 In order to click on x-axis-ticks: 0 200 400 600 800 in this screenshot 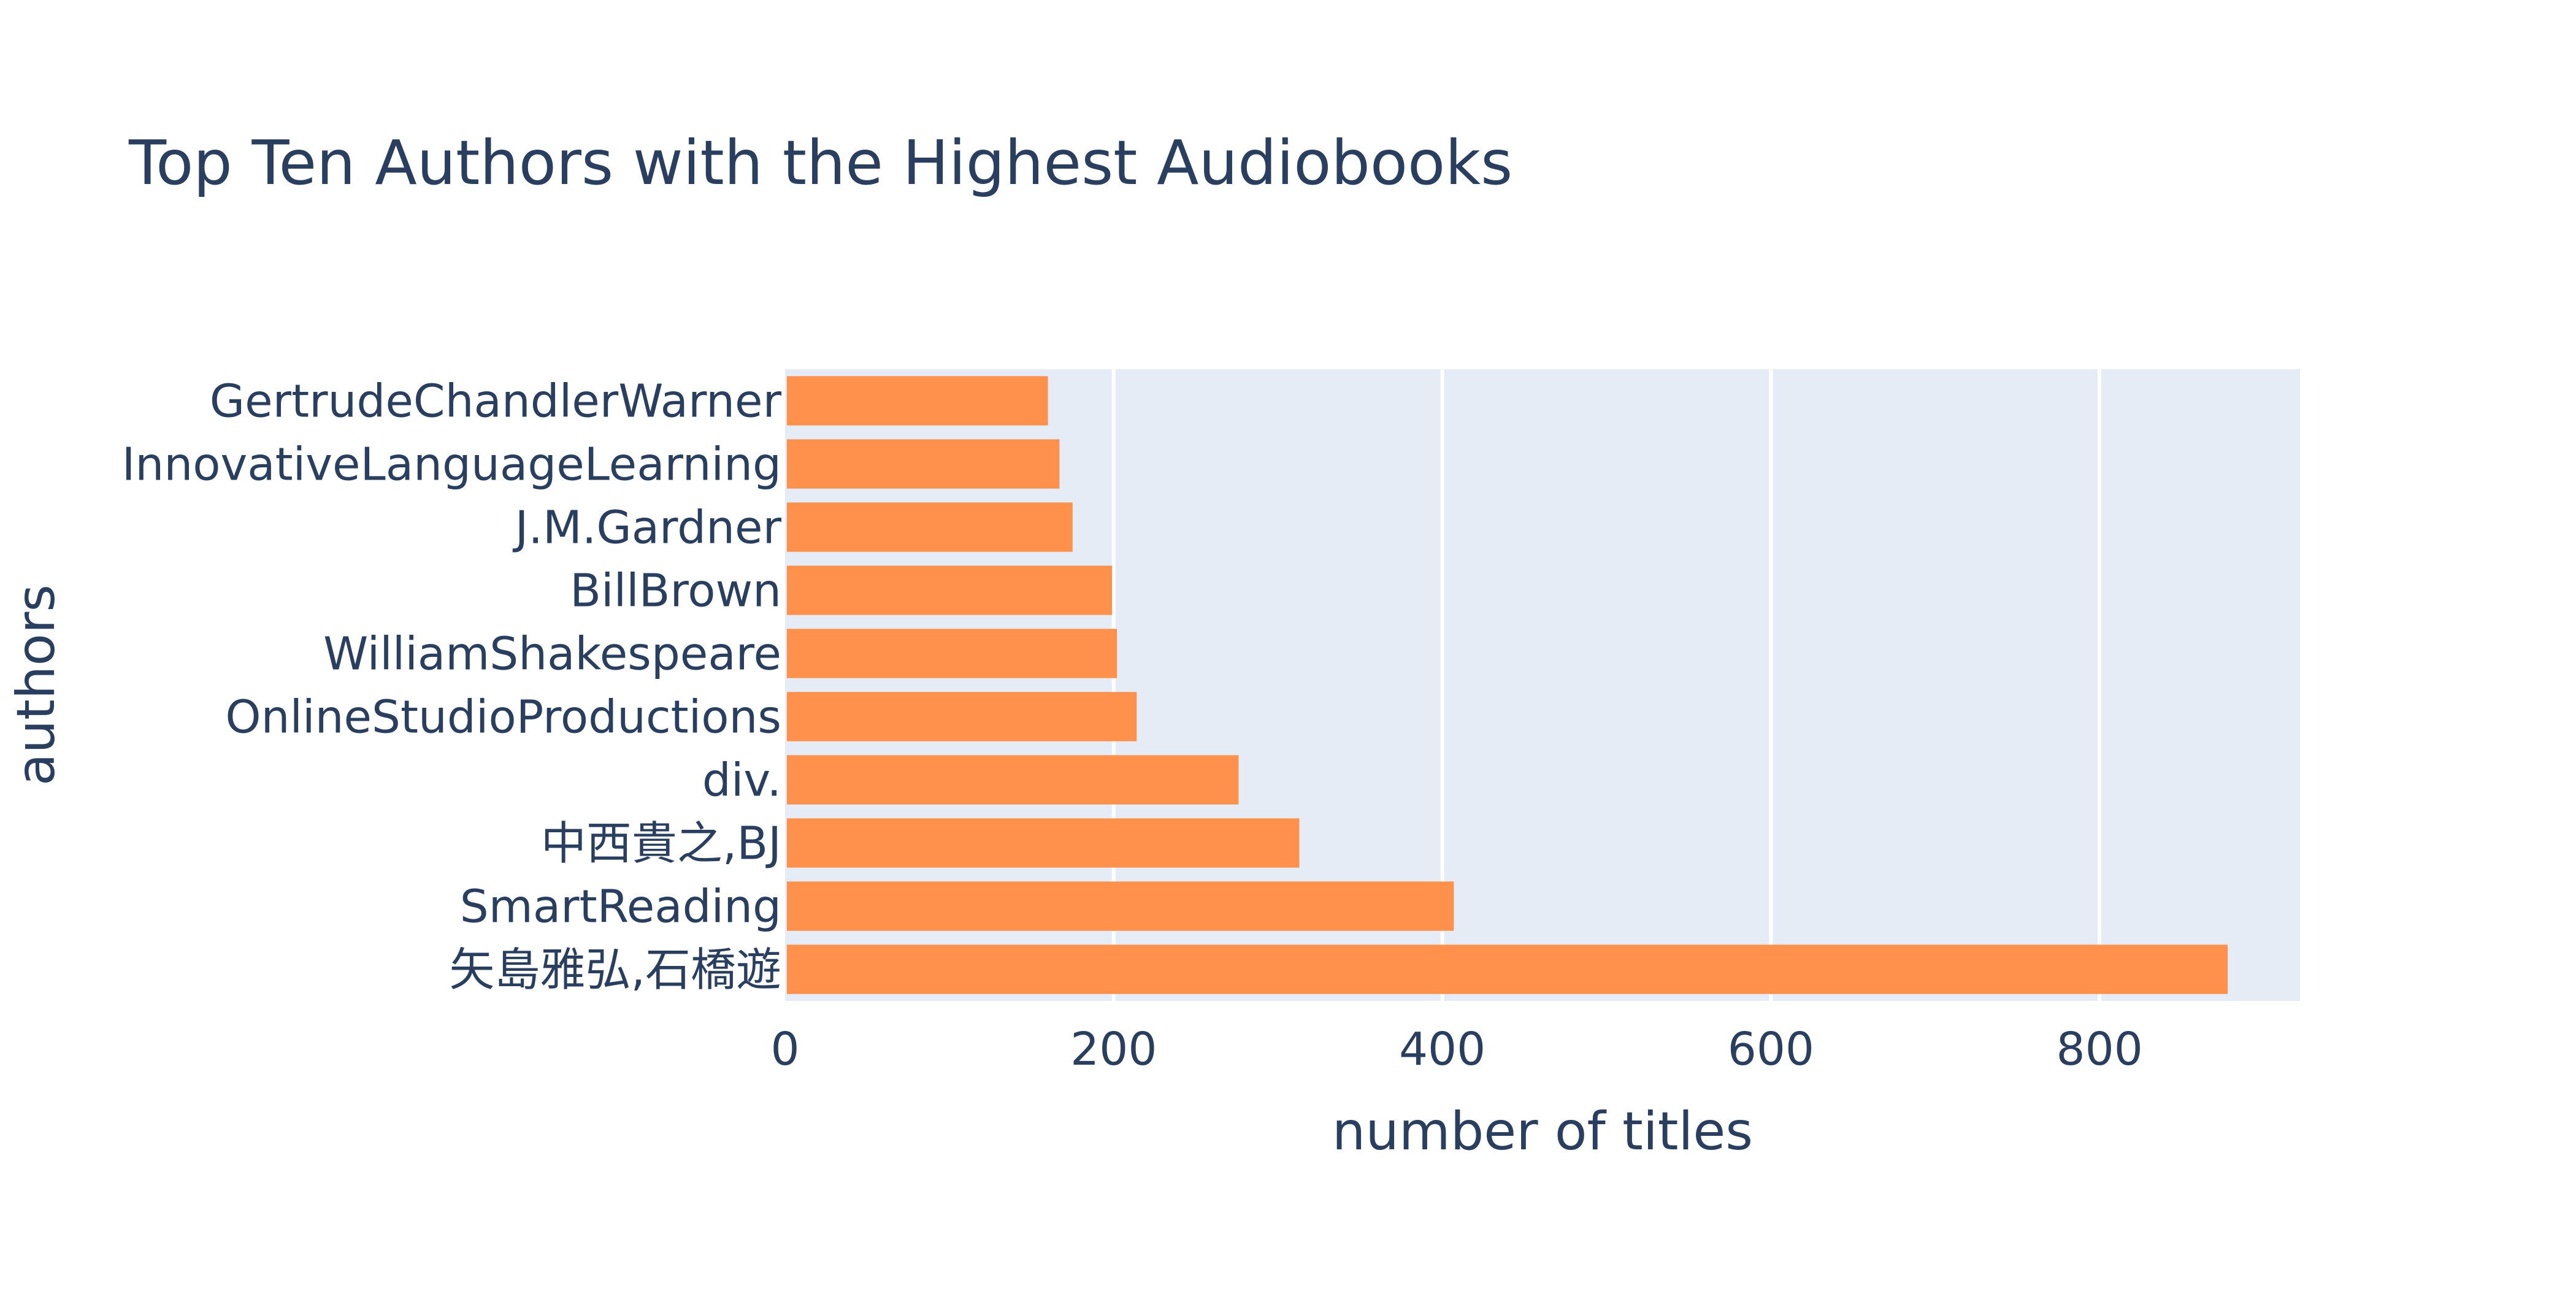, I will do `click(1456, 1049)`.